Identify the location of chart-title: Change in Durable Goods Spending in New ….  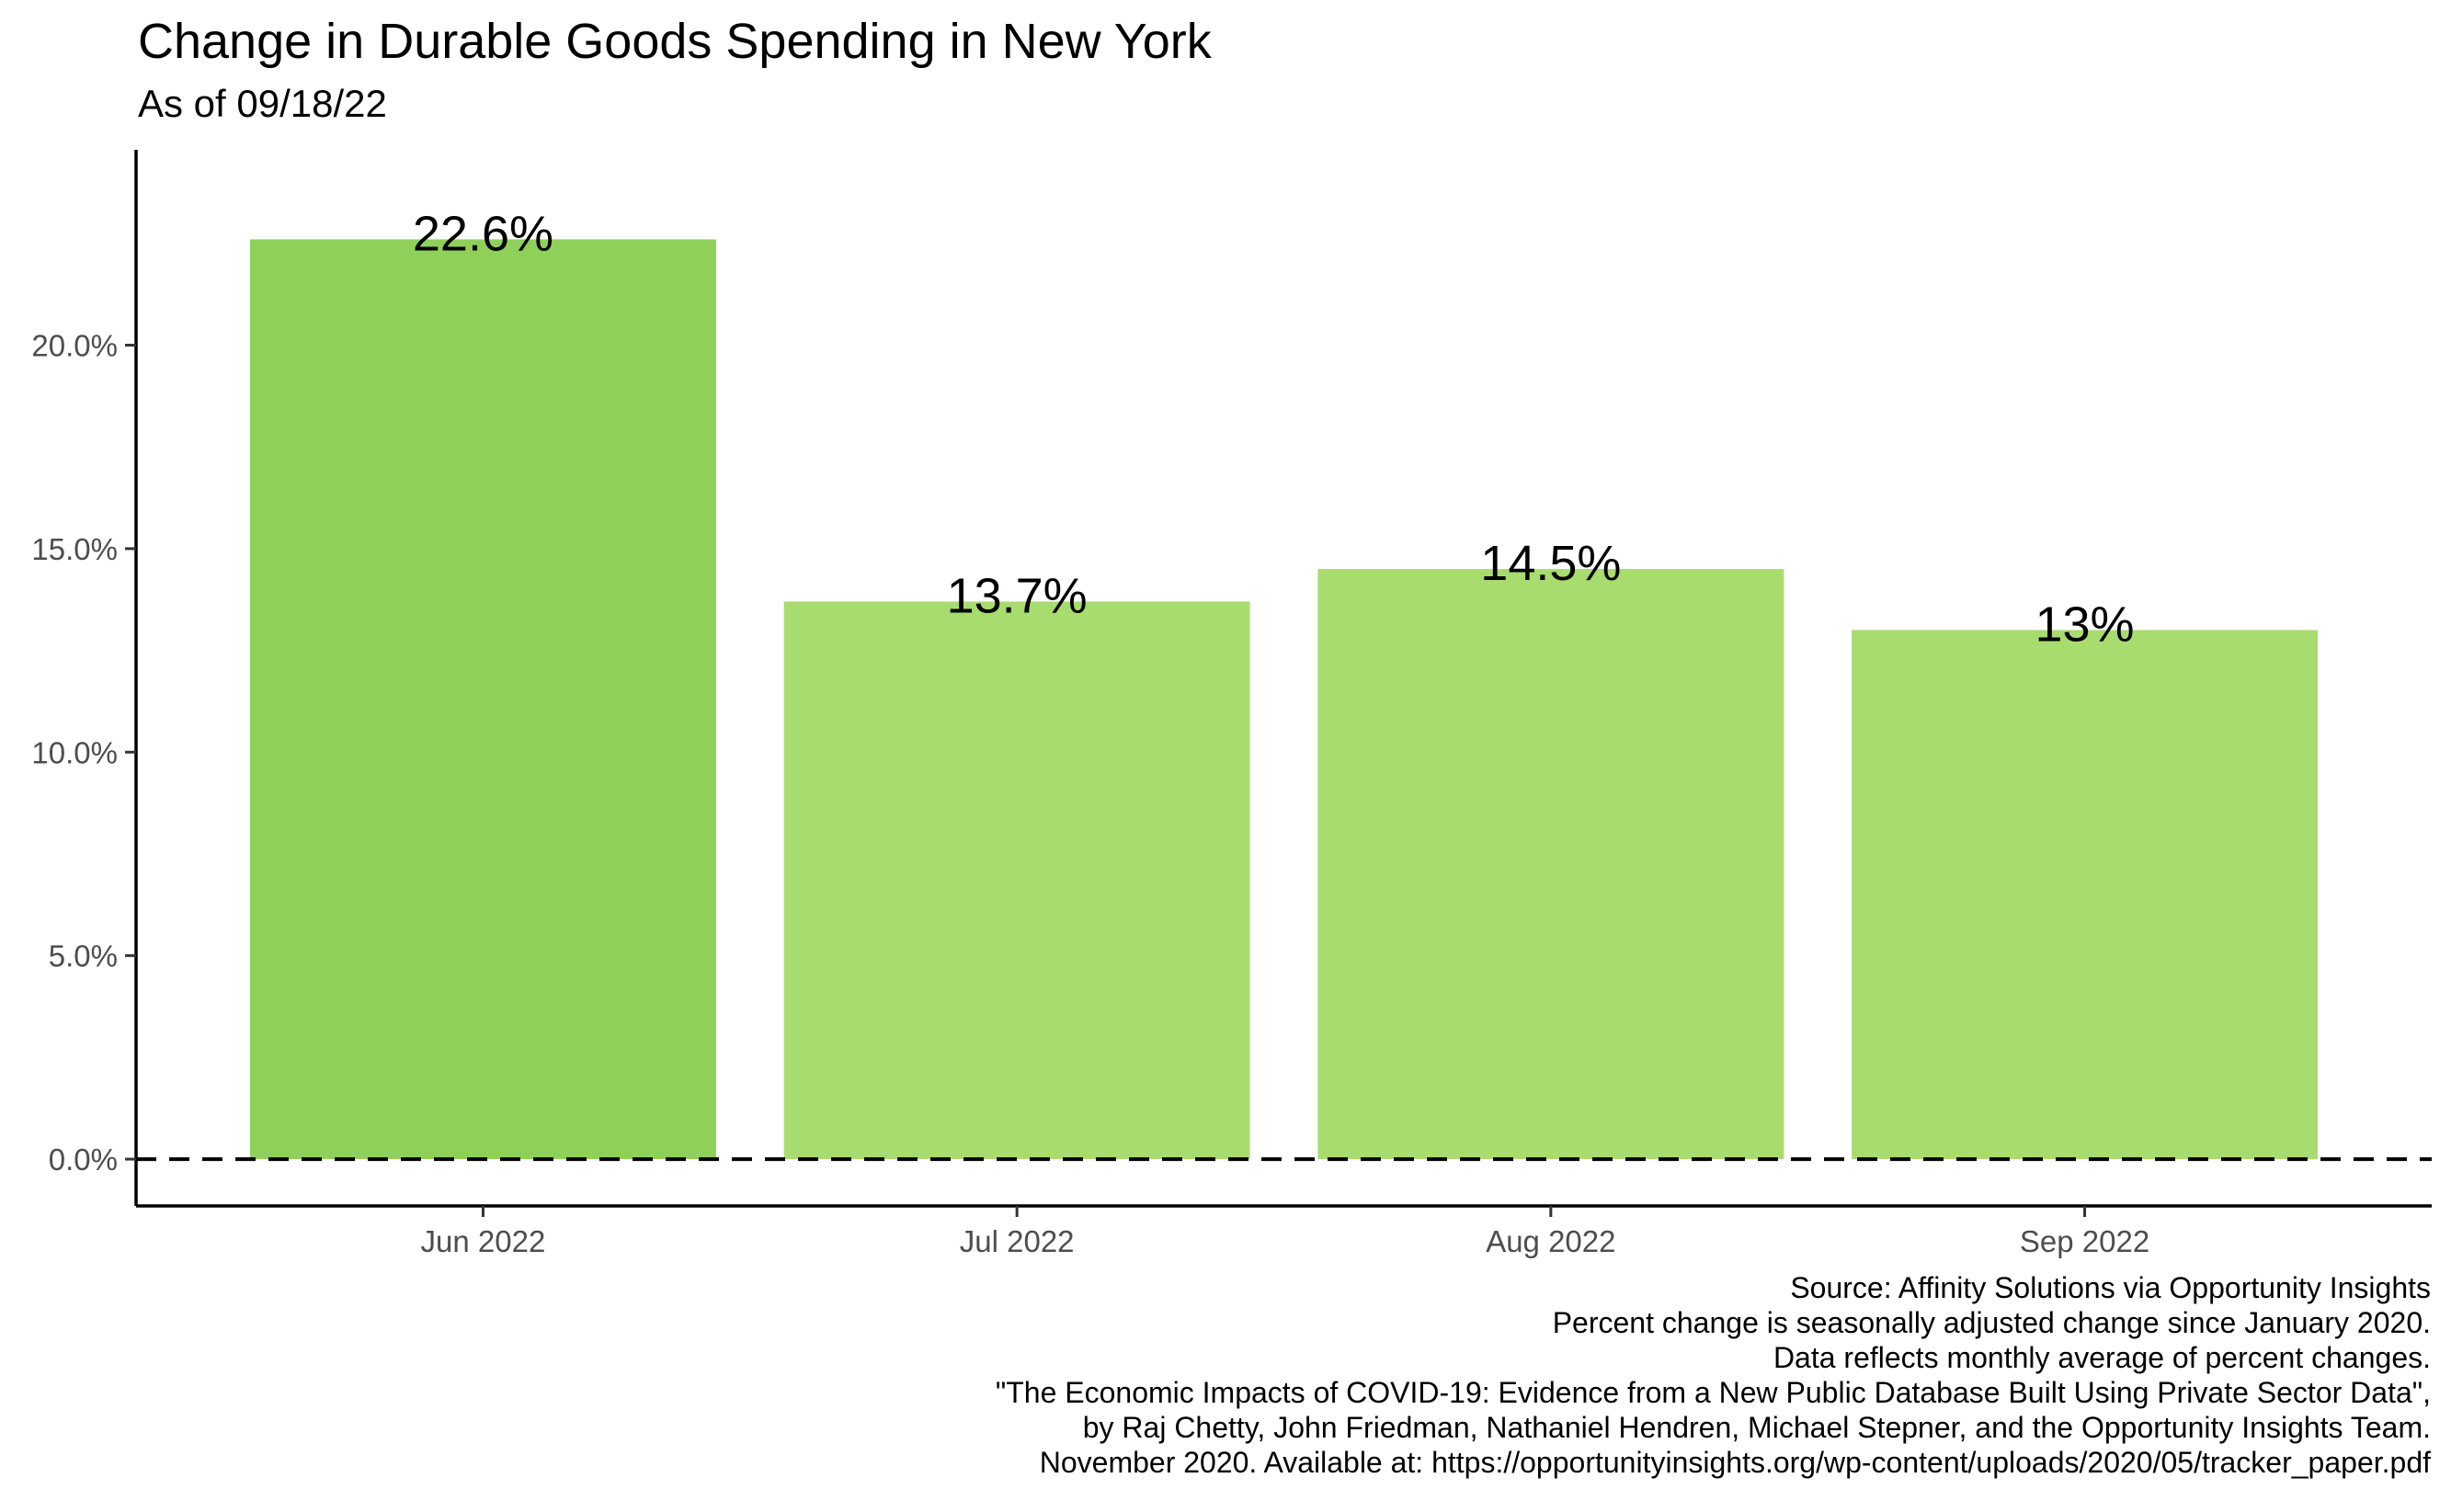
(675, 41).